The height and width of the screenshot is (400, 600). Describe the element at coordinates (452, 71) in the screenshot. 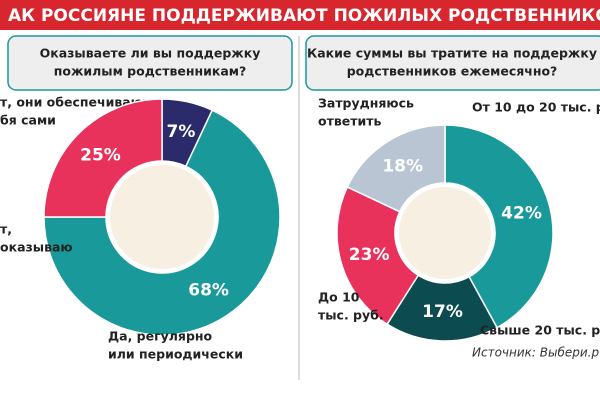

I see `subtitle: родственников ежемесячно?` at that location.